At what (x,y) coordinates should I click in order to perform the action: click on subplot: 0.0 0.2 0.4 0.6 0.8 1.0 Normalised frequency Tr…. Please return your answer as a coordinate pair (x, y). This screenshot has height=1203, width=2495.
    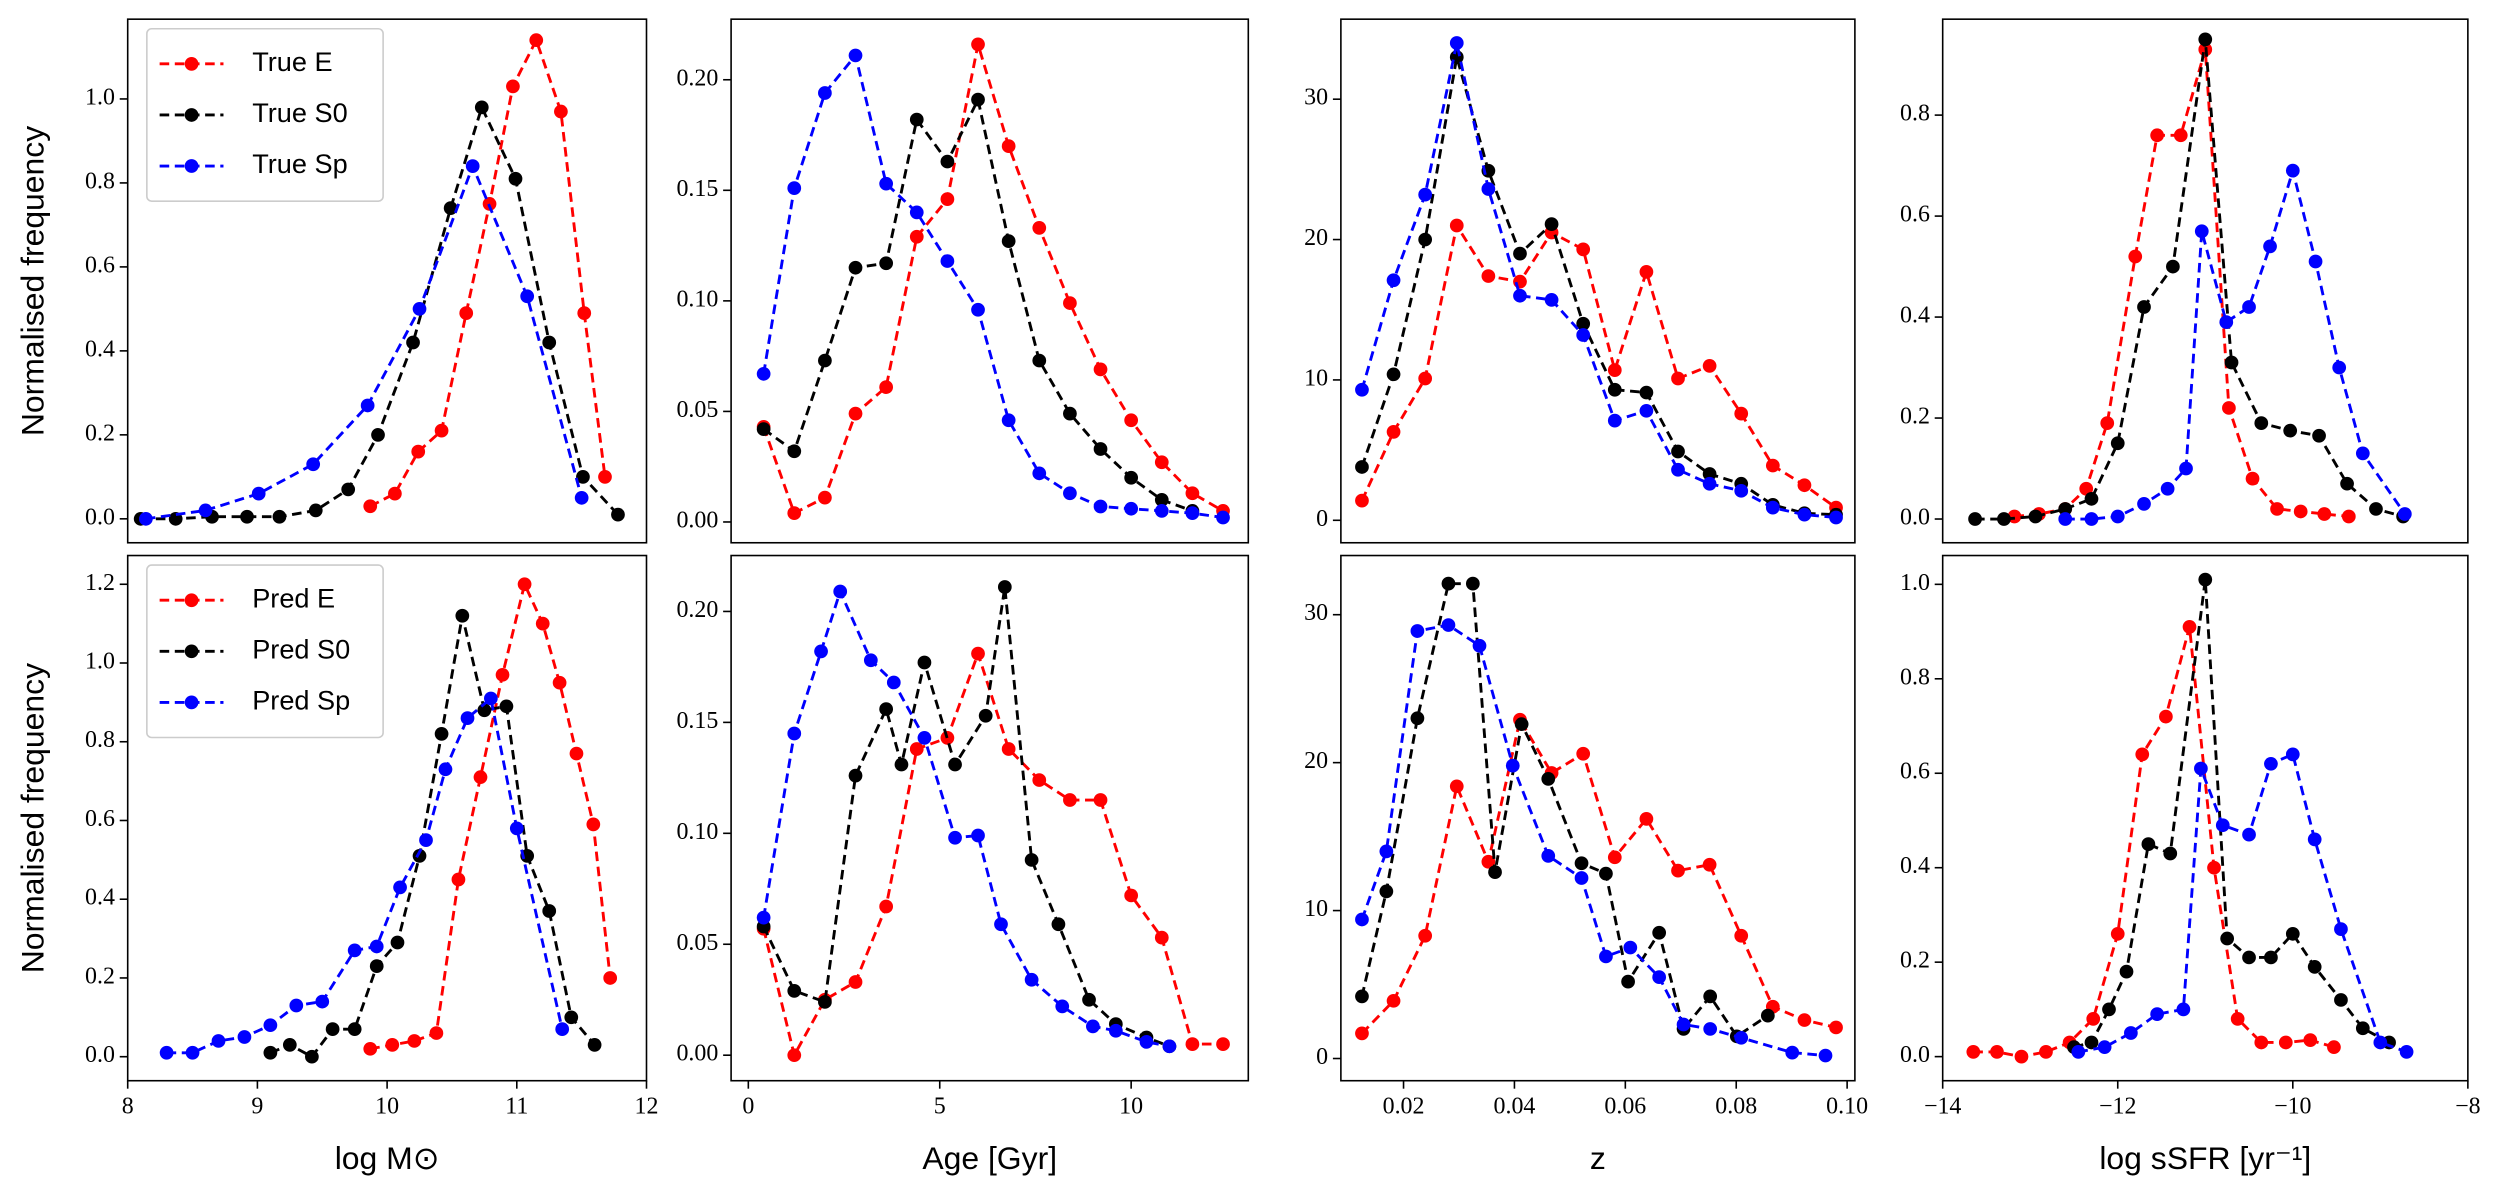
    Looking at the image, I should click on (331, 281).